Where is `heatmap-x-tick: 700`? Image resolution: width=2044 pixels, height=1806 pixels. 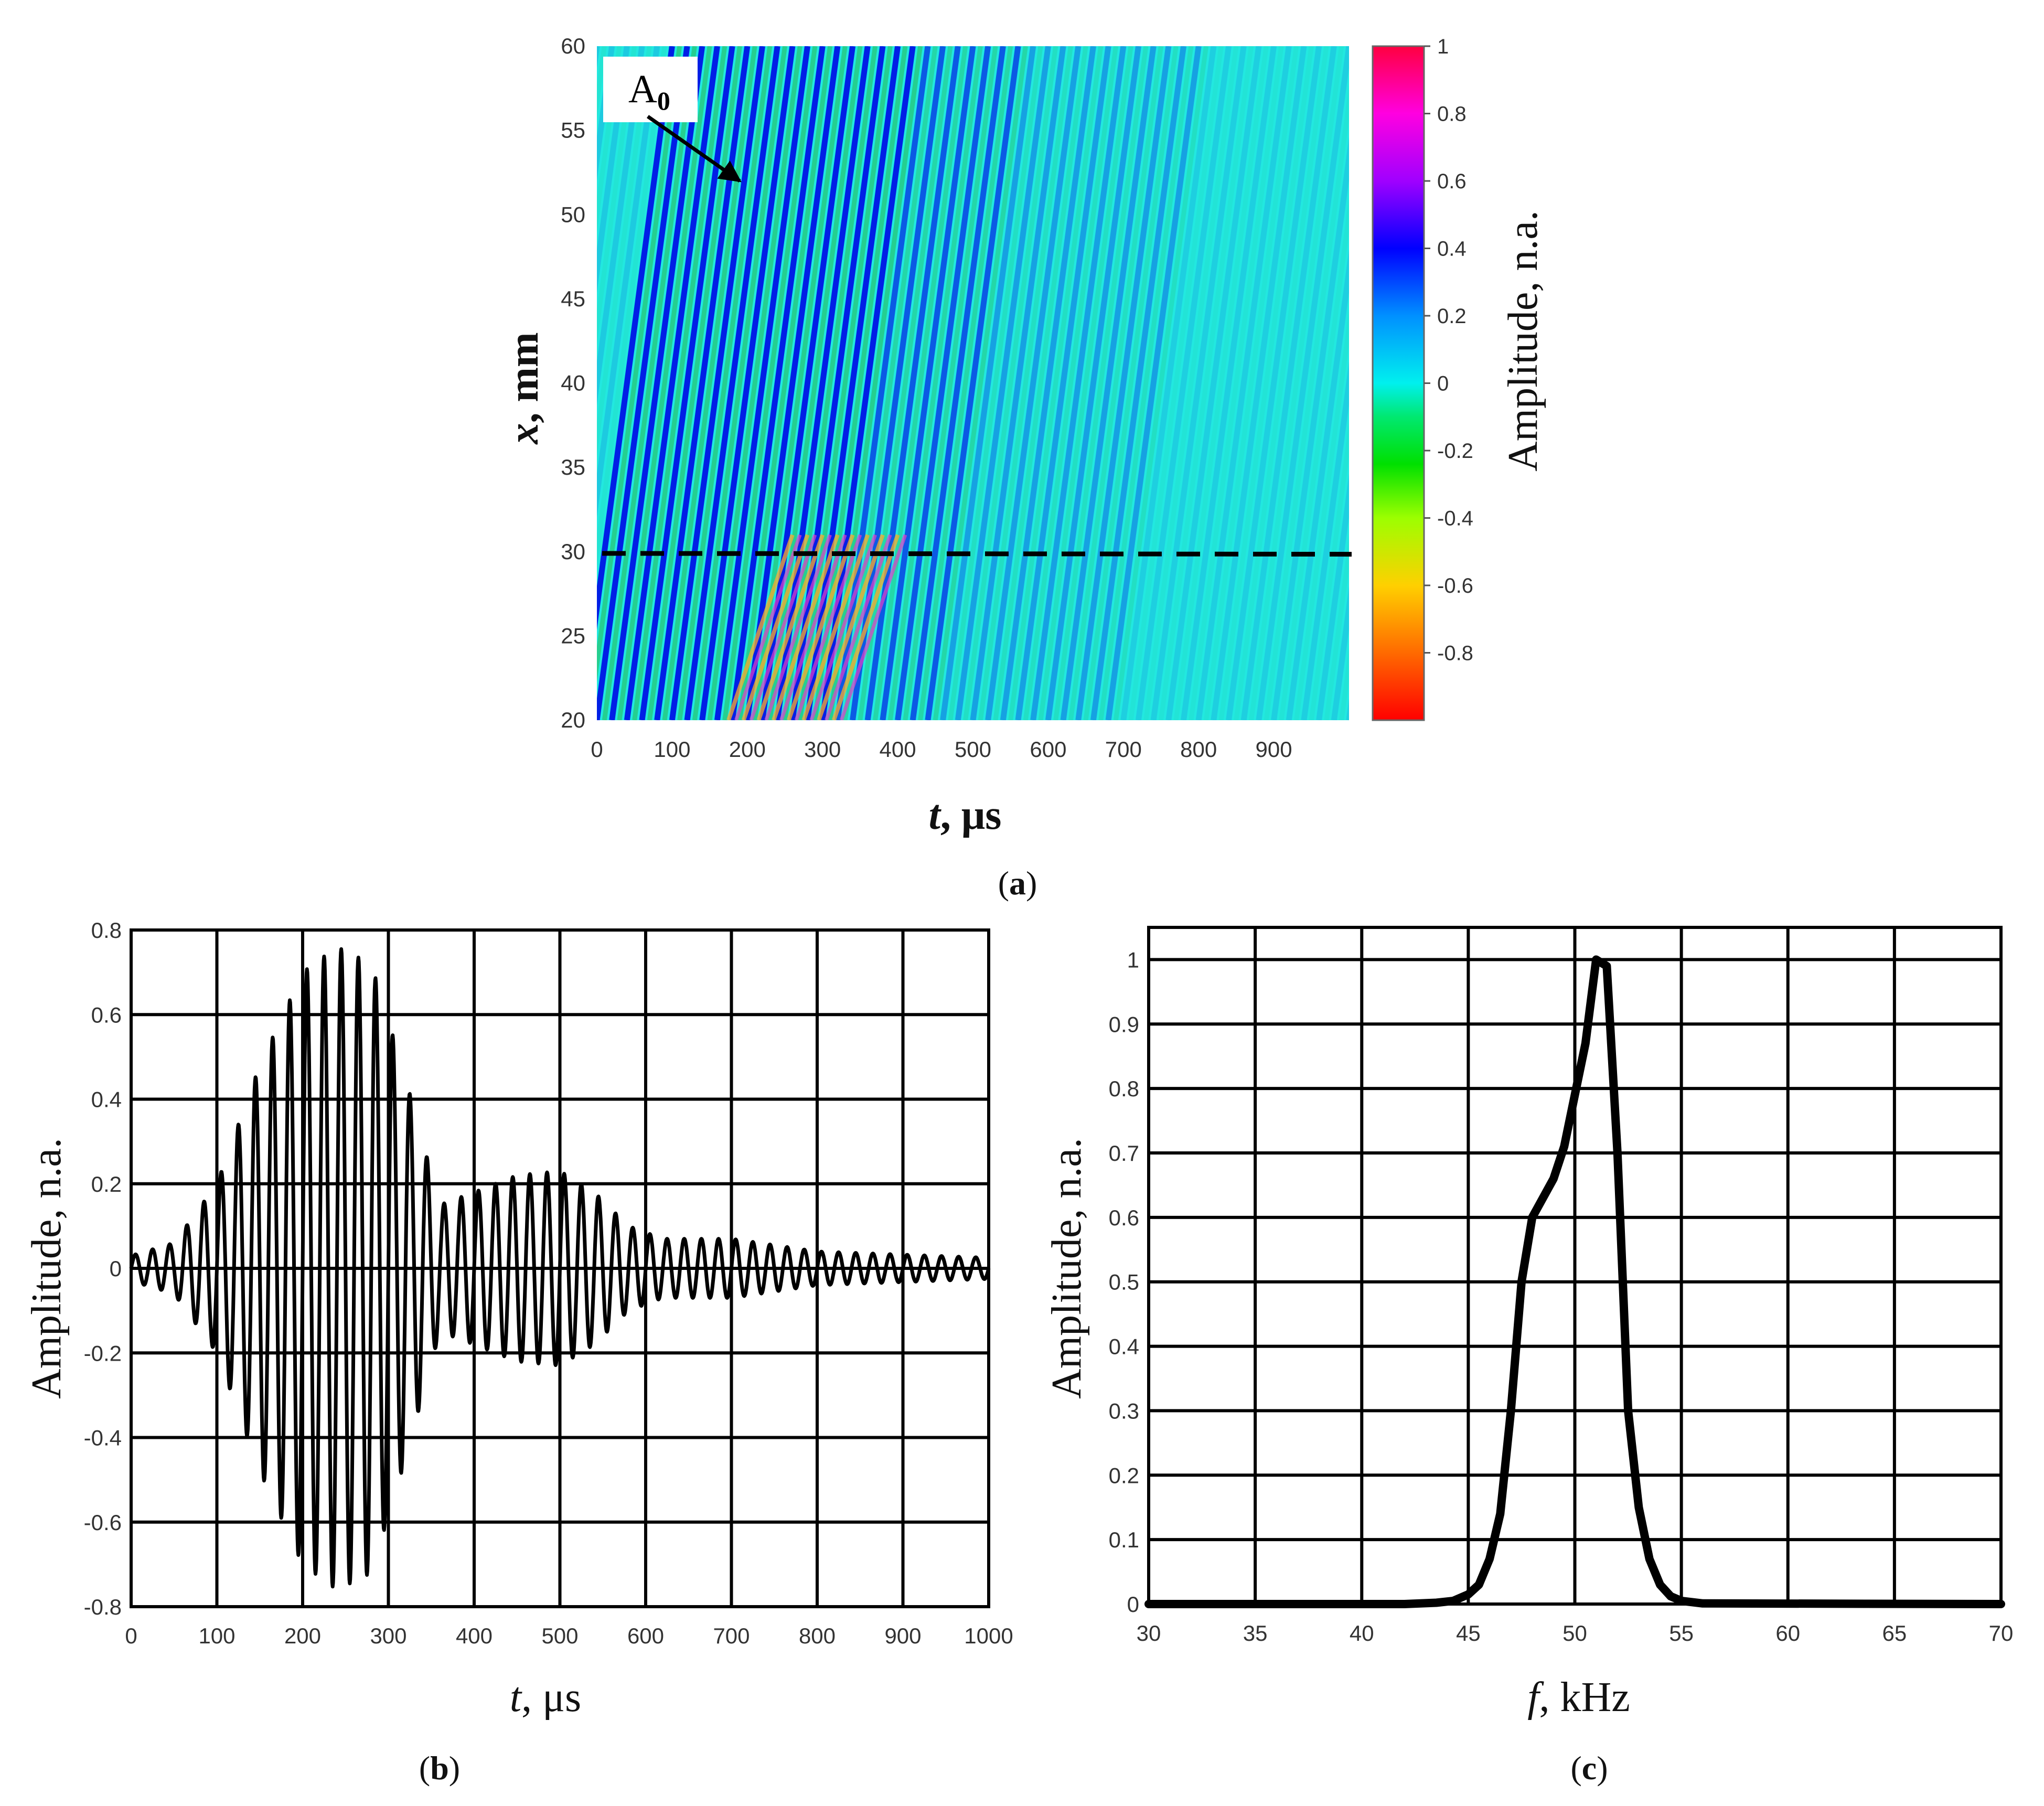 heatmap-x-tick: 700 is located at coordinates (1123, 749).